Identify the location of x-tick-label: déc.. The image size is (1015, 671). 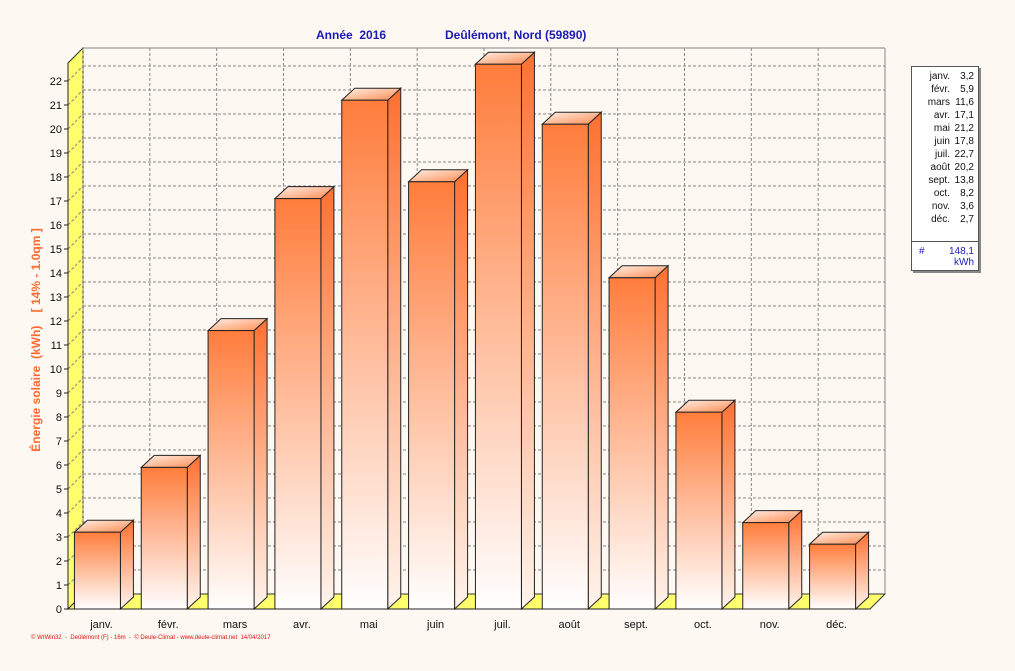
(836, 625).